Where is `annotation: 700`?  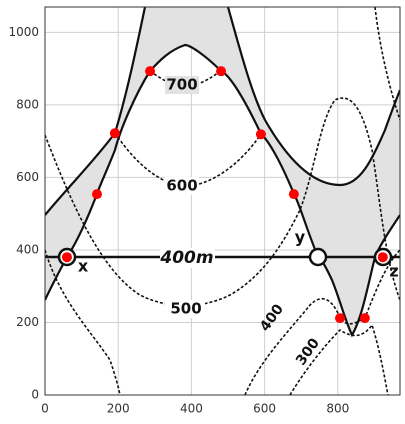 annotation: 700 is located at coordinates (181, 85).